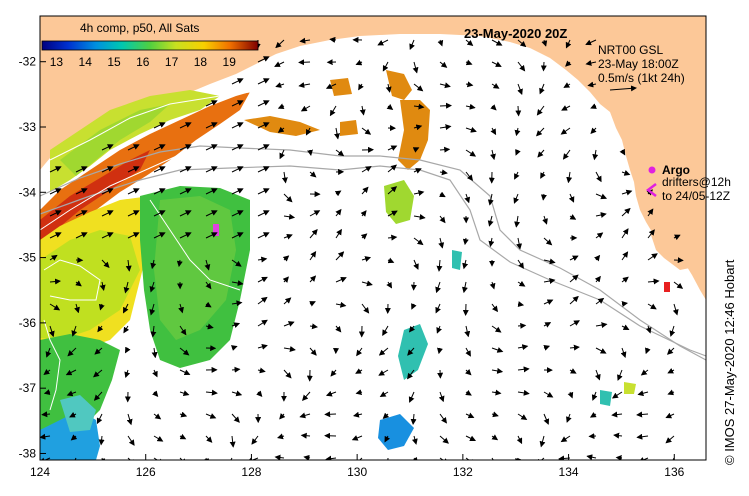  I want to click on colorbar-tick-label: 17, so click(172, 62).